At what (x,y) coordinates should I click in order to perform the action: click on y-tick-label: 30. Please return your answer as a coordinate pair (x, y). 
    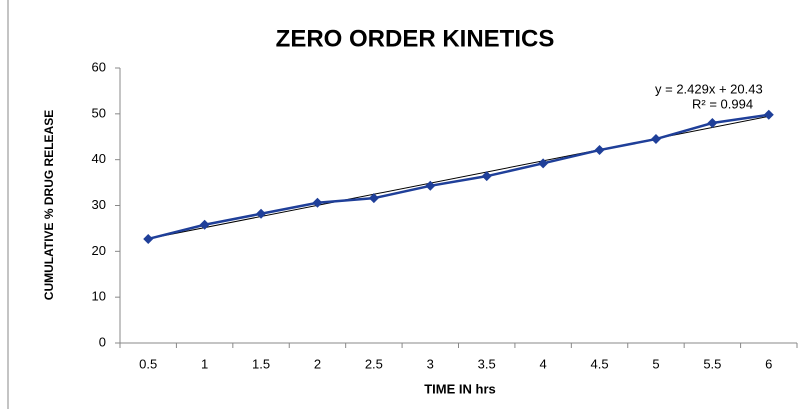
    Looking at the image, I should click on (99, 204).